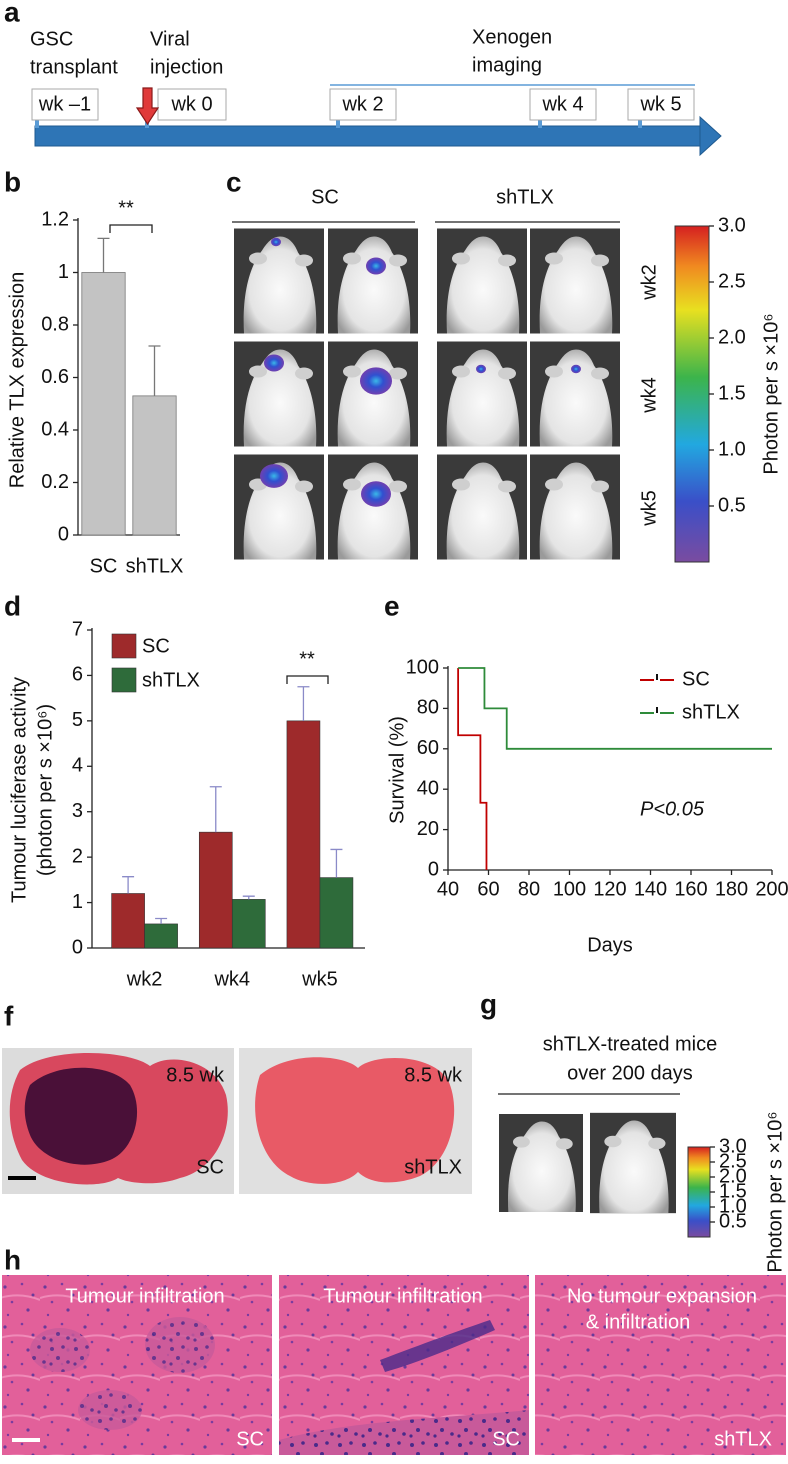 The image size is (788, 1464). What do you see at coordinates (404, 1432) in the screenshot?
I see `tumour-band` at bounding box center [404, 1432].